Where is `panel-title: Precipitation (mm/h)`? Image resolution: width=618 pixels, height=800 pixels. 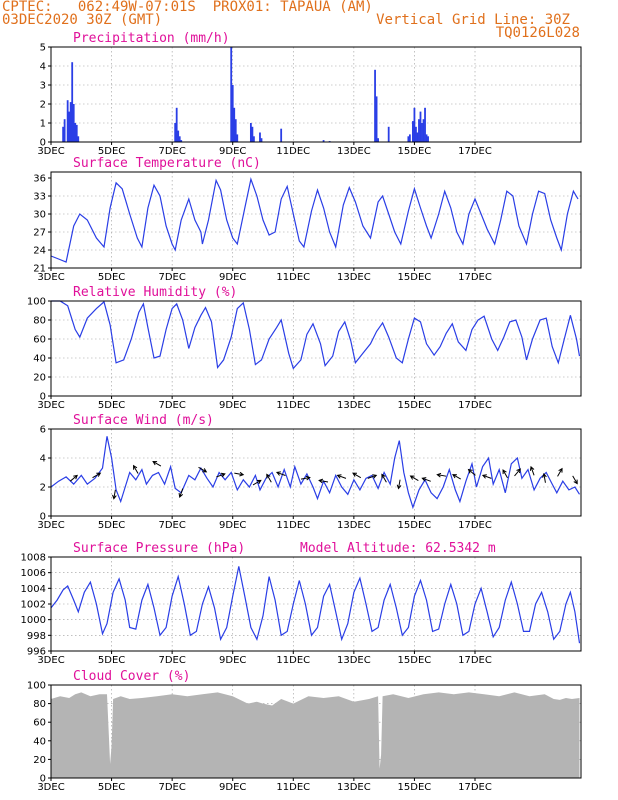 panel-title: Precipitation (mm/h) is located at coordinates (151, 38).